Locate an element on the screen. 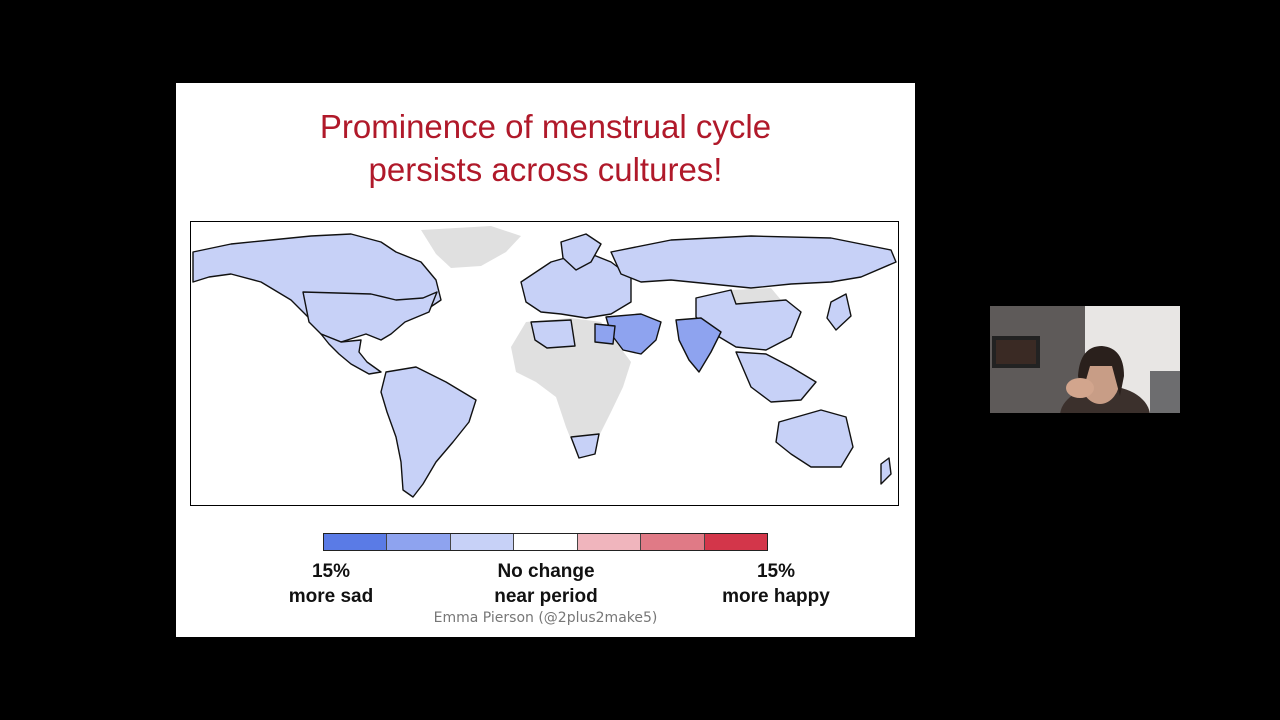  russia-region is located at coordinates (753, 262).